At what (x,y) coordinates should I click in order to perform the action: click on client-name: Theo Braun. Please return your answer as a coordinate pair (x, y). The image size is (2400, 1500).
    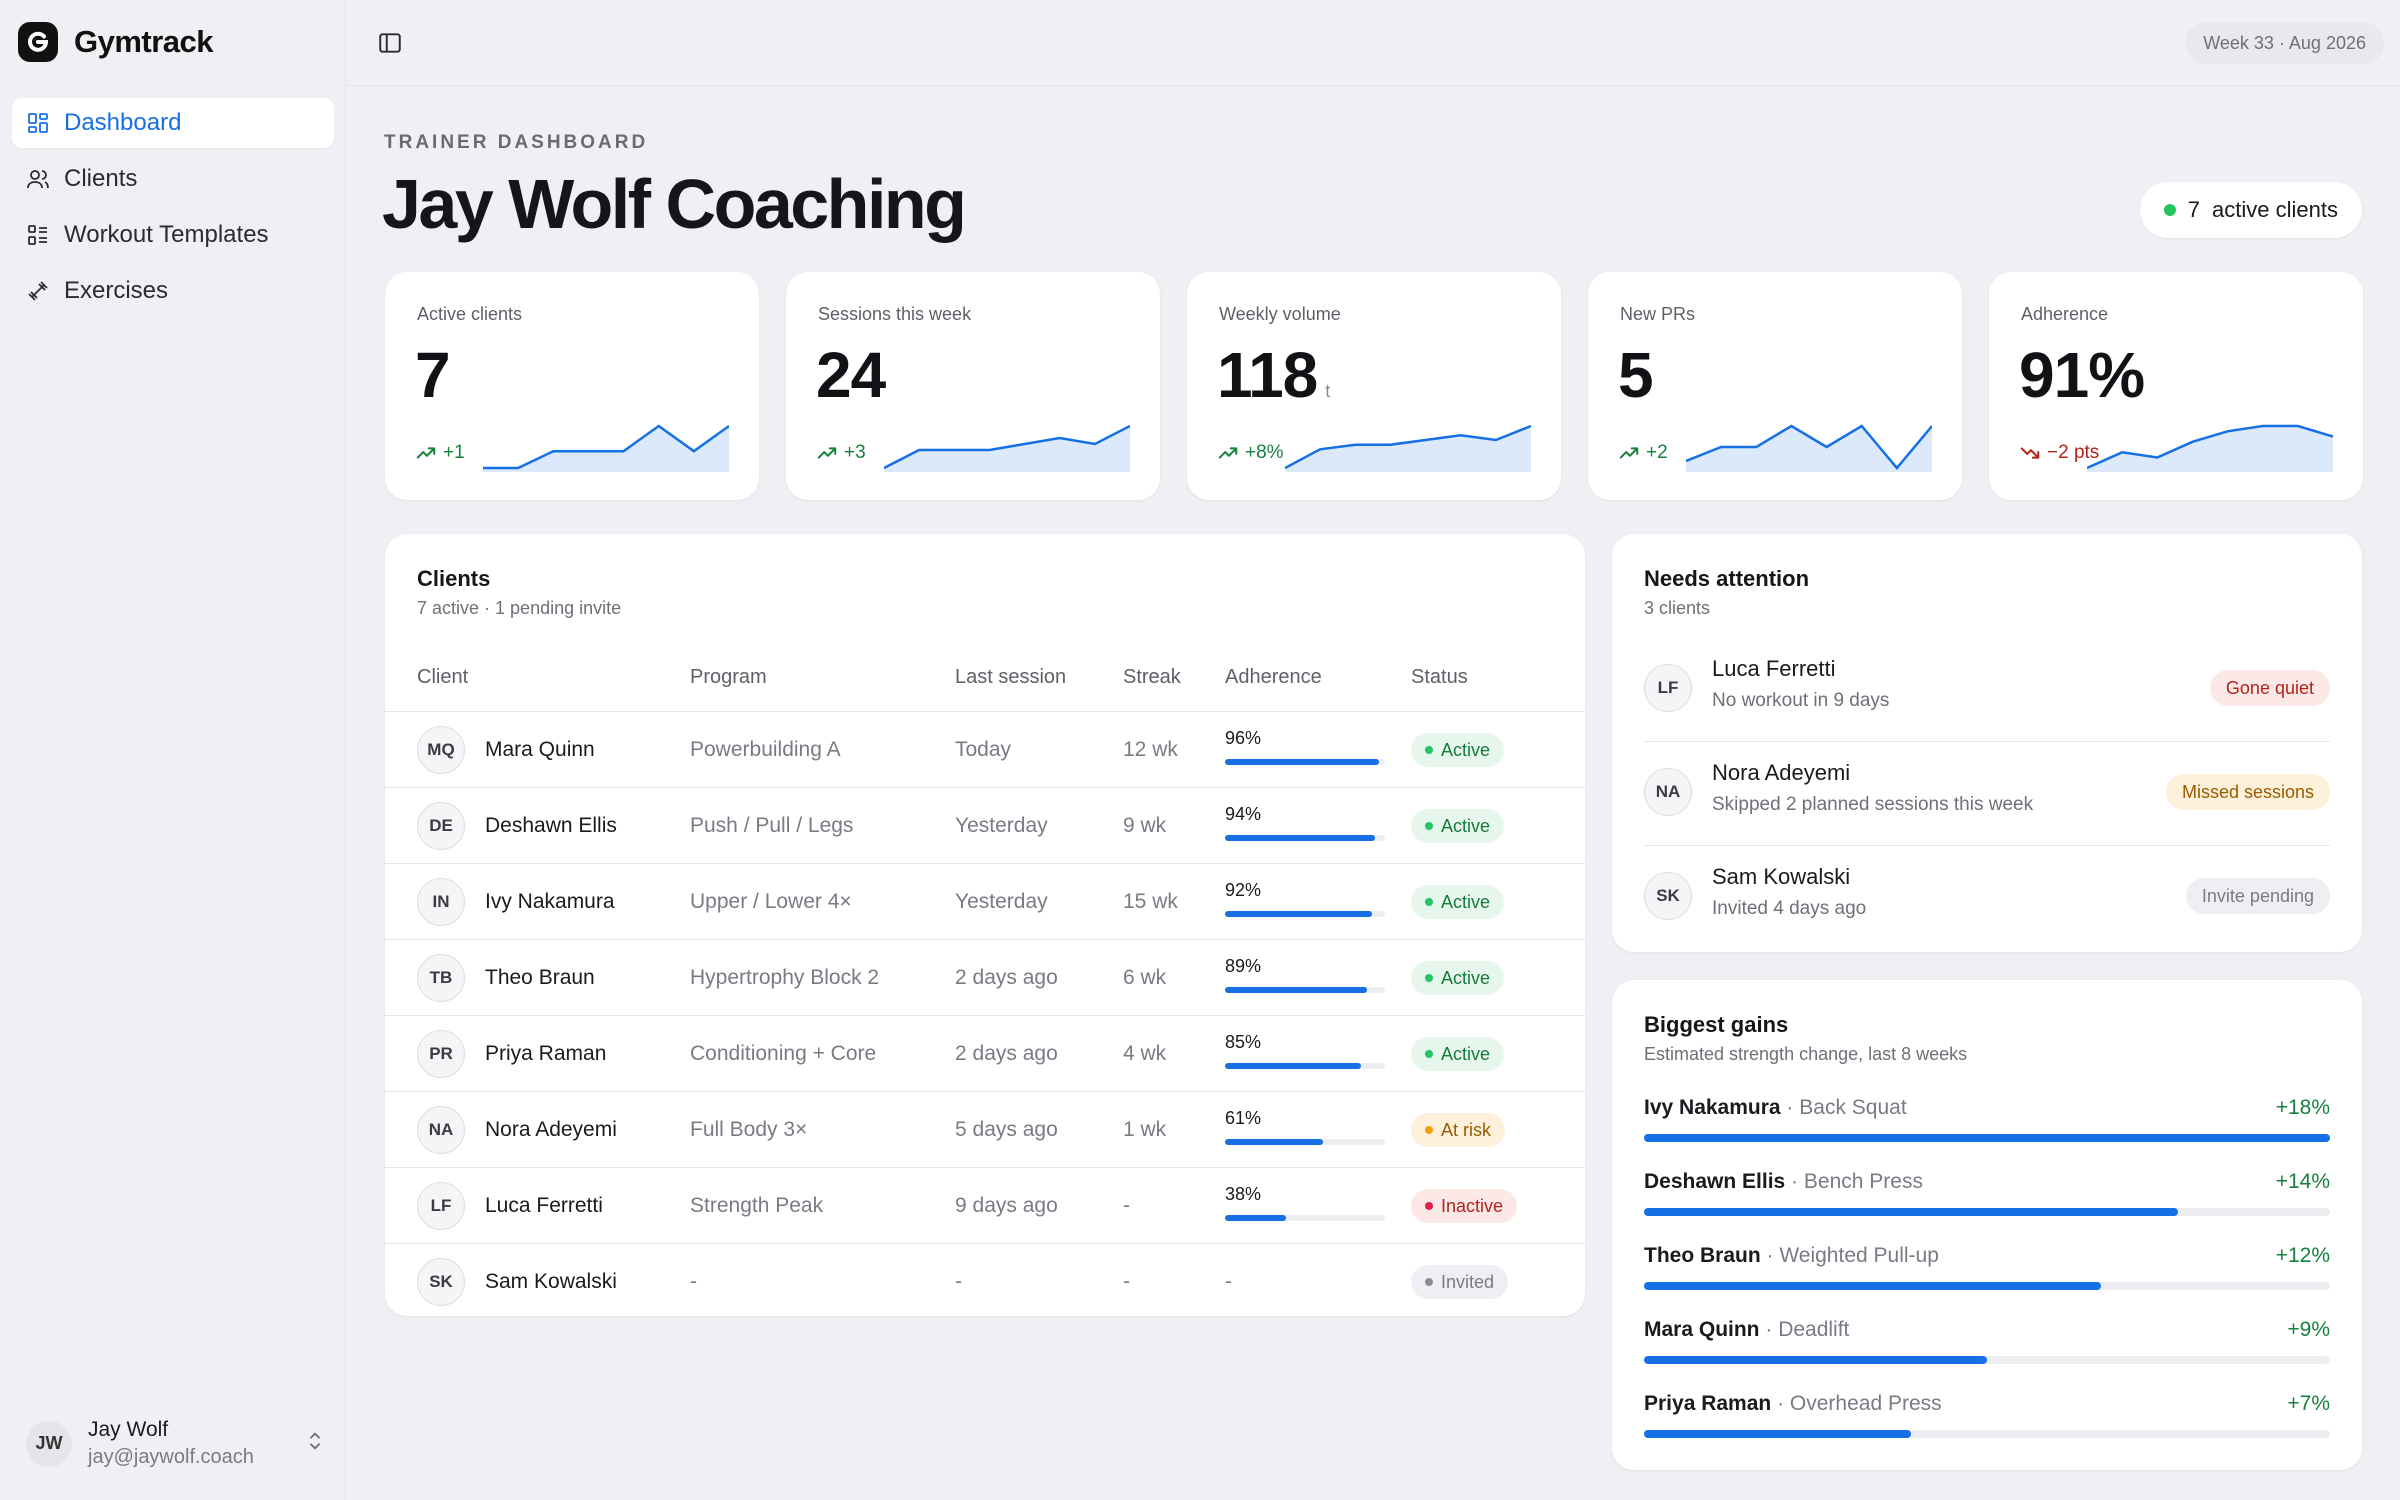
    Looking at the image, I should click on (540, 977).